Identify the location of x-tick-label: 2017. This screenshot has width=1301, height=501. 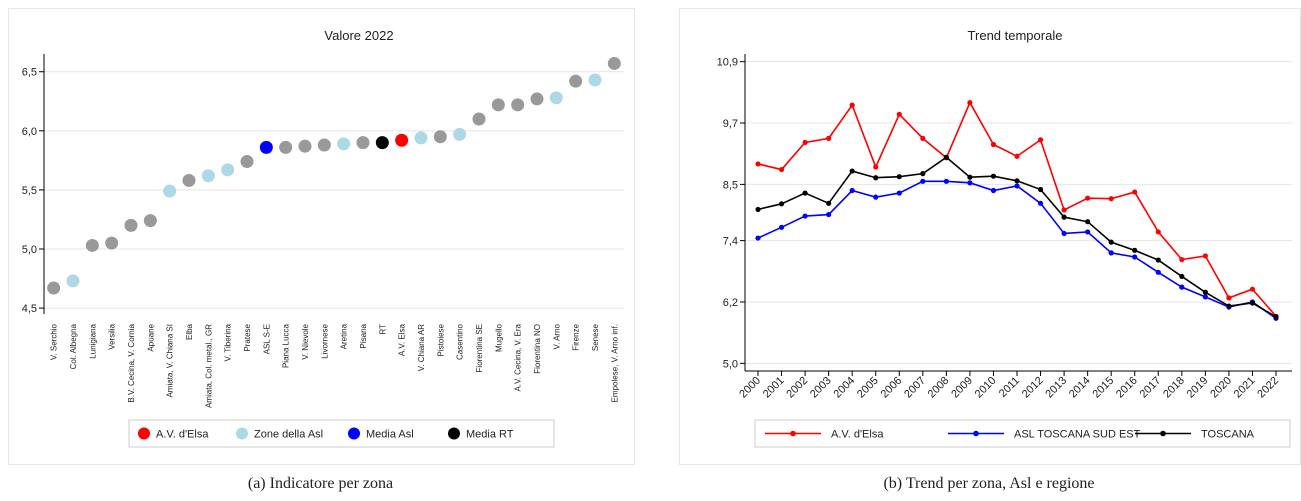
(1151, 388).